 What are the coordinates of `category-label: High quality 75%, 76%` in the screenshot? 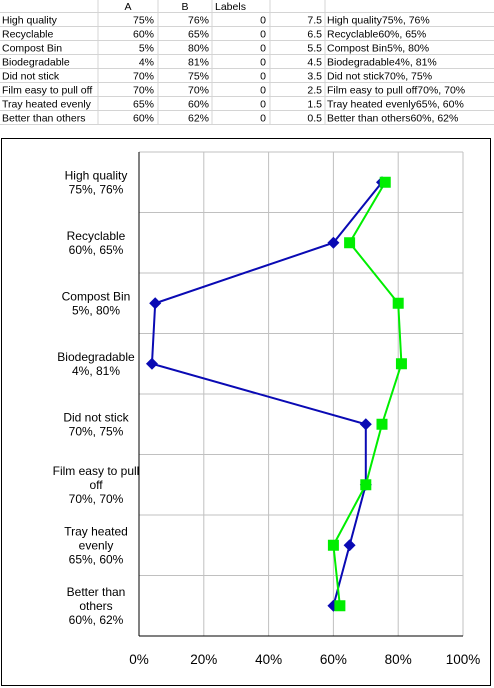 It's located at (96, 182).